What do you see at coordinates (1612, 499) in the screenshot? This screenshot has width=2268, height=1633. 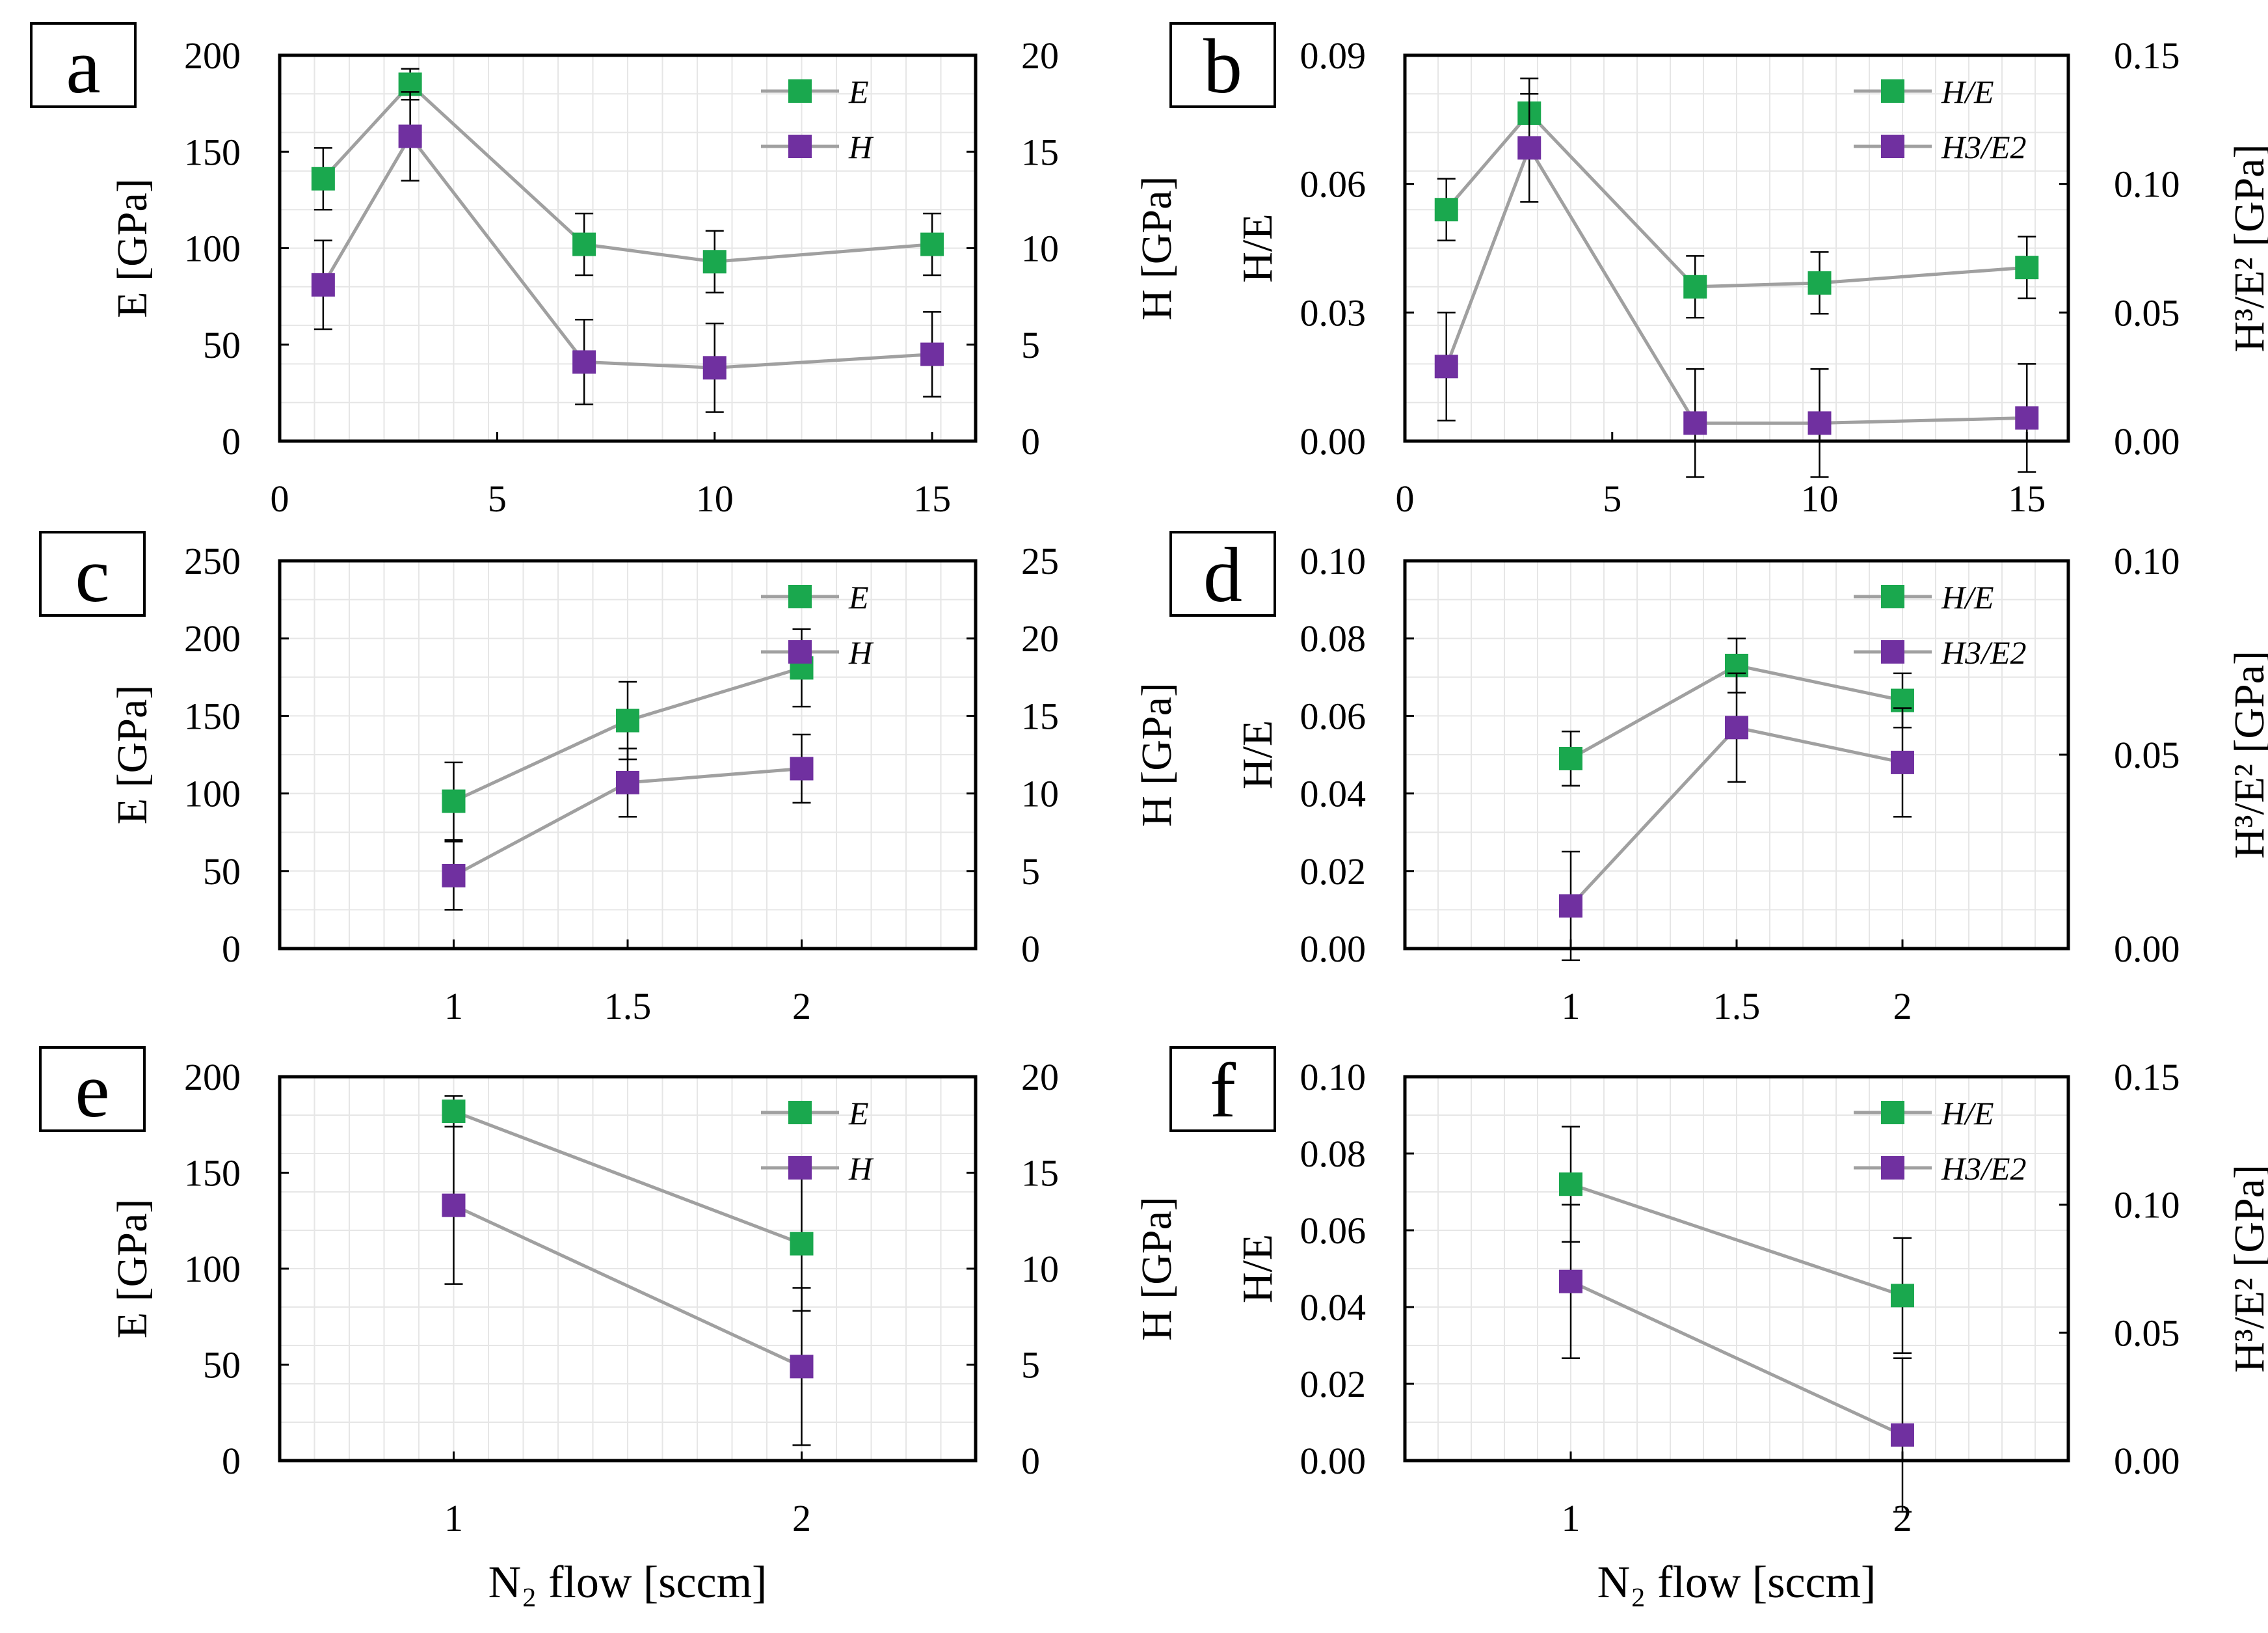 I see `x-tick-label: 5` at bounding box center [1612, 499].